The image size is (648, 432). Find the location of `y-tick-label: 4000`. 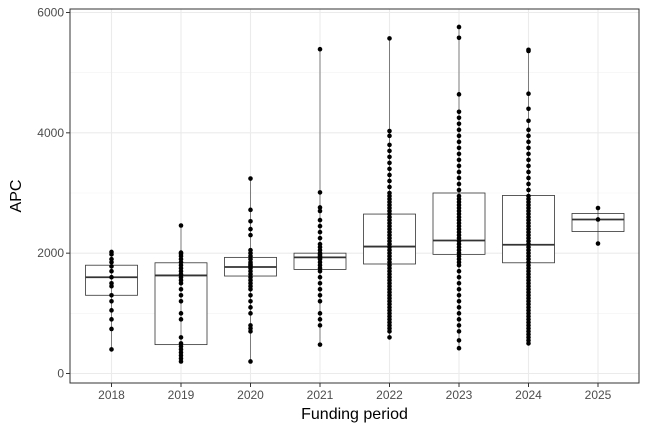

y-tick-label: 4000 is located at coordinates (50, 133).